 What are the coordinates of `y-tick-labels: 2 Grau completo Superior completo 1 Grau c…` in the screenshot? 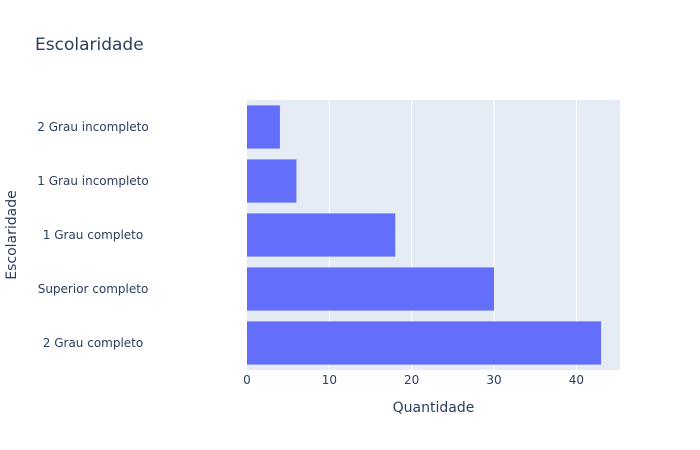 It's located at (92, 235).